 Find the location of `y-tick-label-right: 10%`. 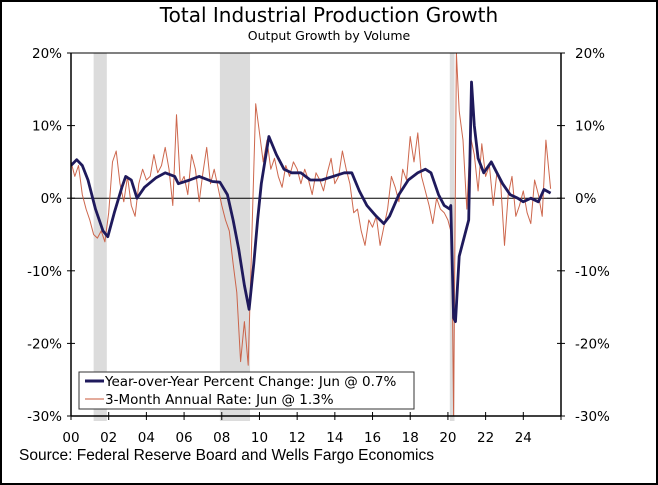

y-tick-label-right: 10% is located at coordinates (590, 127).